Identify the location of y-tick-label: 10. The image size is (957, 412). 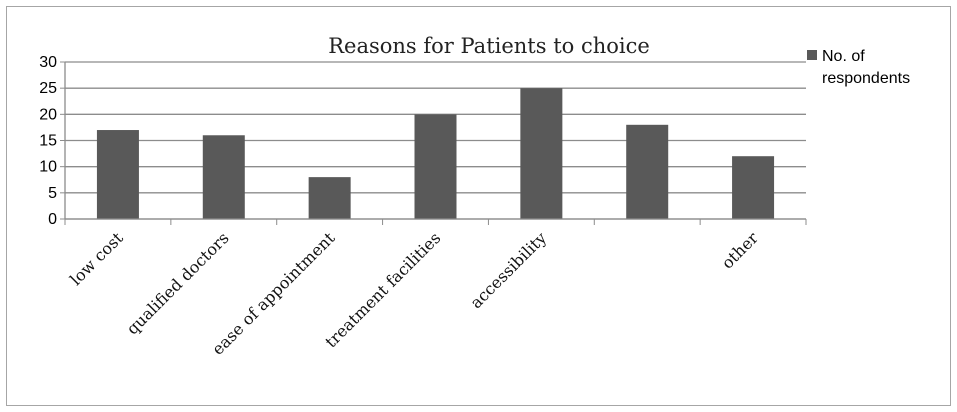
(48, 167).